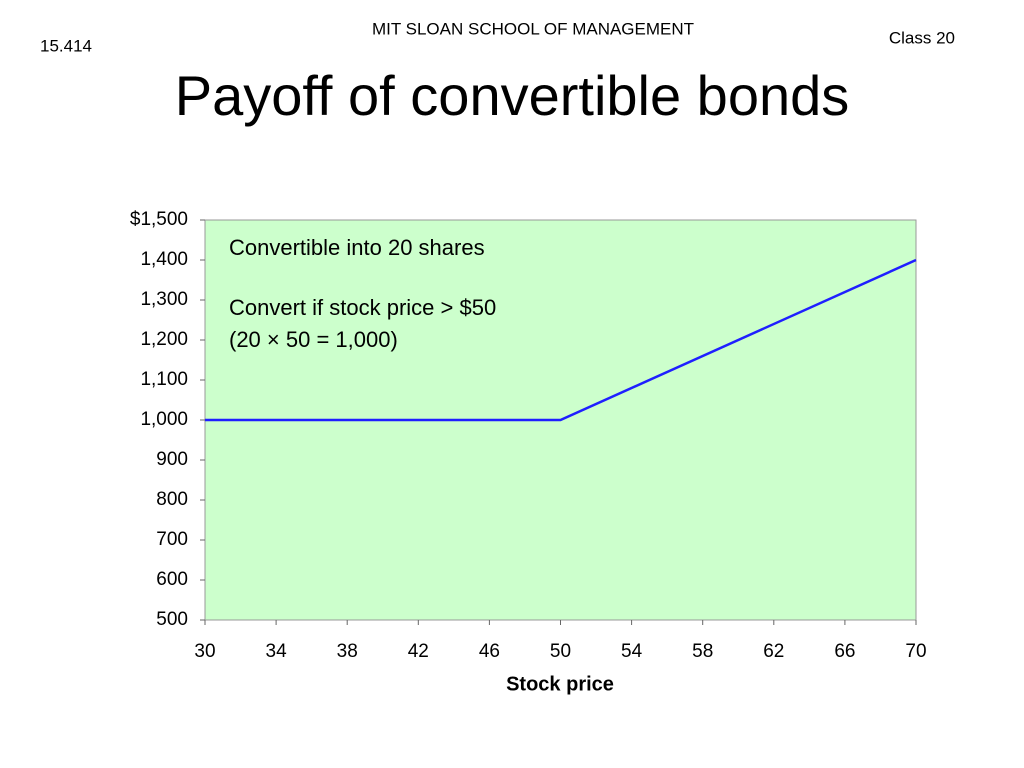 The width and height of the screenshot is (1024, 768). Describe the element at coordinates (204, 651) in the screenshot. I see `x-tick-label: 30` at that location.